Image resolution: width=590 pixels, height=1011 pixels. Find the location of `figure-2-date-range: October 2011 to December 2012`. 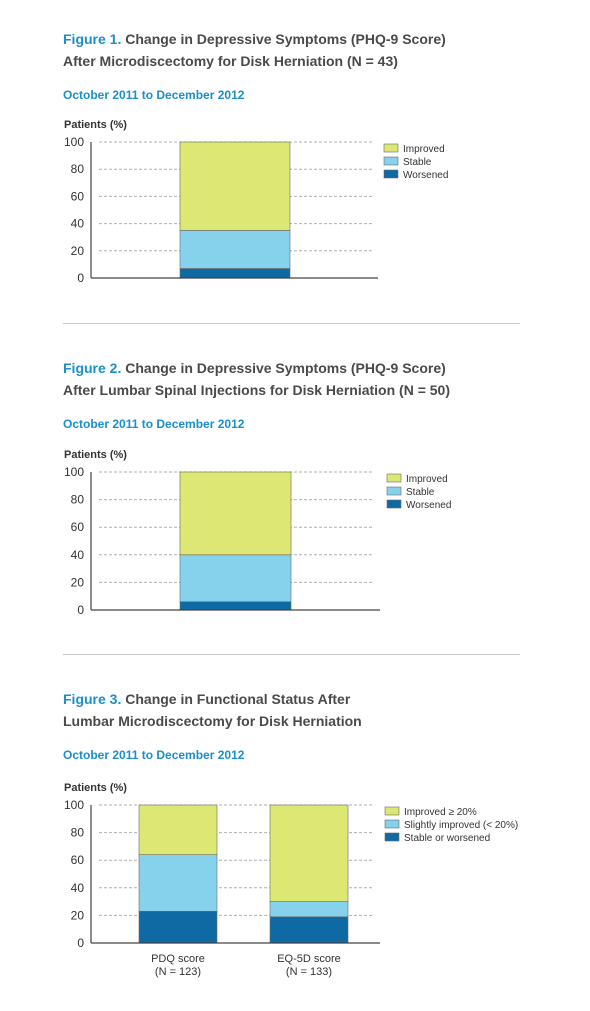

figure-2-date-range: October 2011 to December 2012 is located at coordinates (154, 424).